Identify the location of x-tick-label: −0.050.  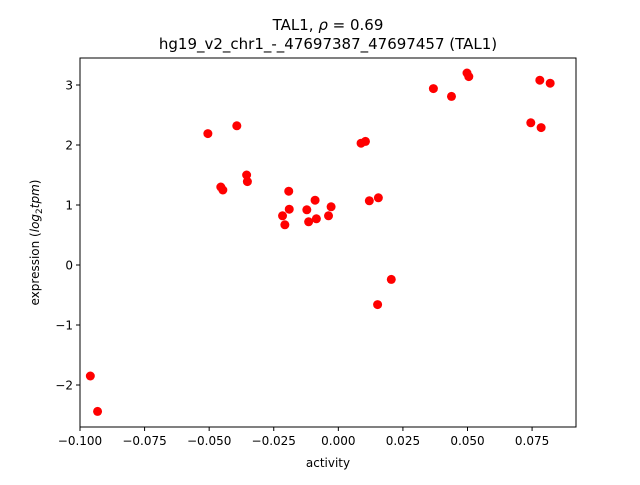
(209, 441).